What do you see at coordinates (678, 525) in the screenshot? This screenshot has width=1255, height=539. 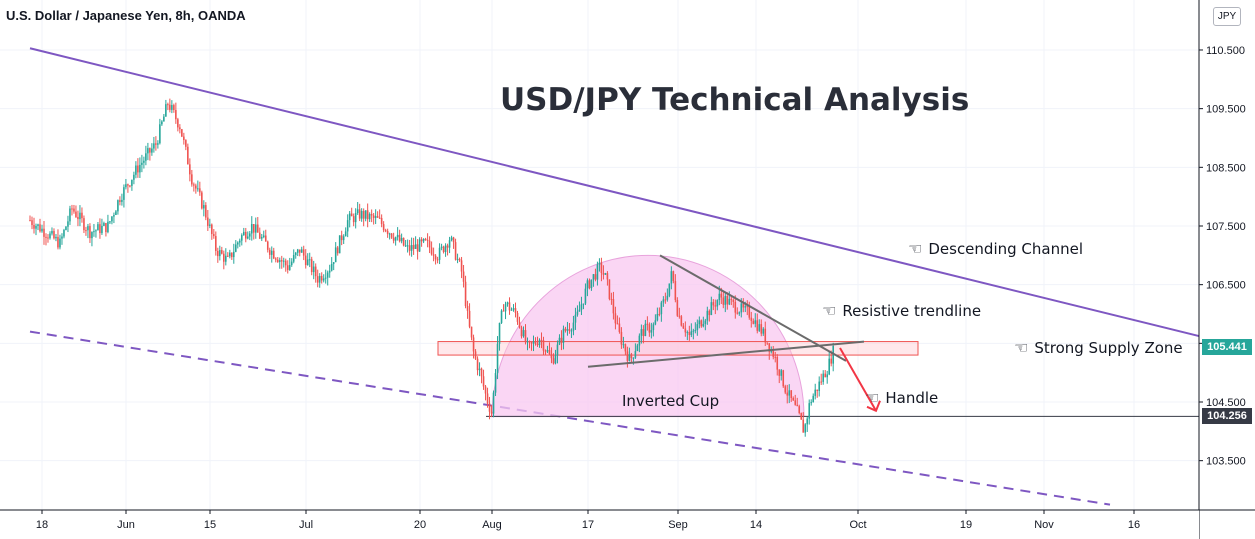 I see `x-tick-label: Sep` at bounding box center [678, 525].